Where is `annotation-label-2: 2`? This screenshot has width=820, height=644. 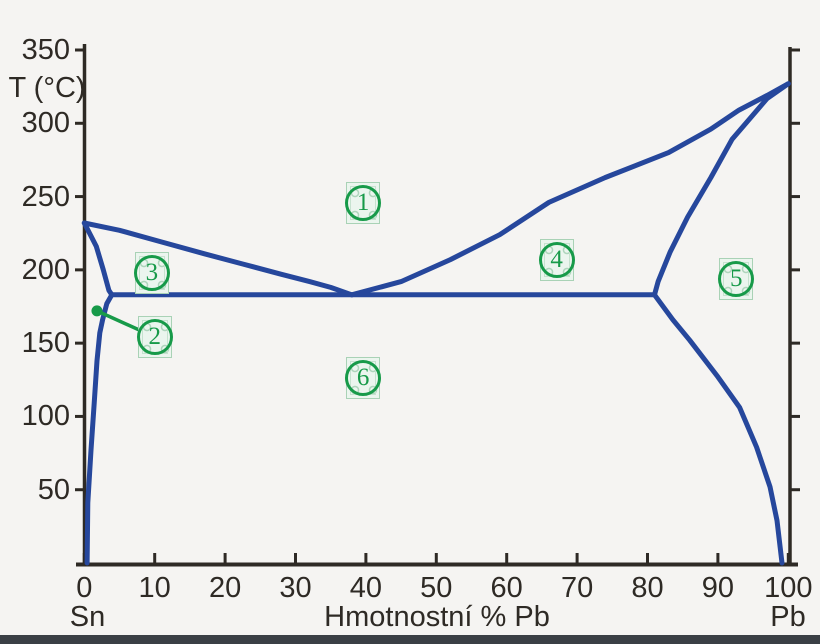
annotation-label-2: 2 is located at coordinates (154, 336).